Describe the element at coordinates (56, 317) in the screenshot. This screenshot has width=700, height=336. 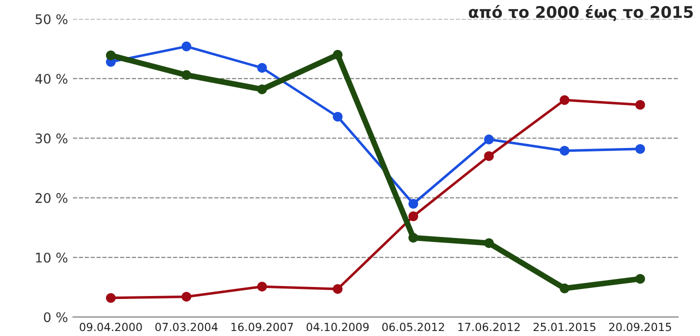
I see `y-tick-label: 0 %` at that location.